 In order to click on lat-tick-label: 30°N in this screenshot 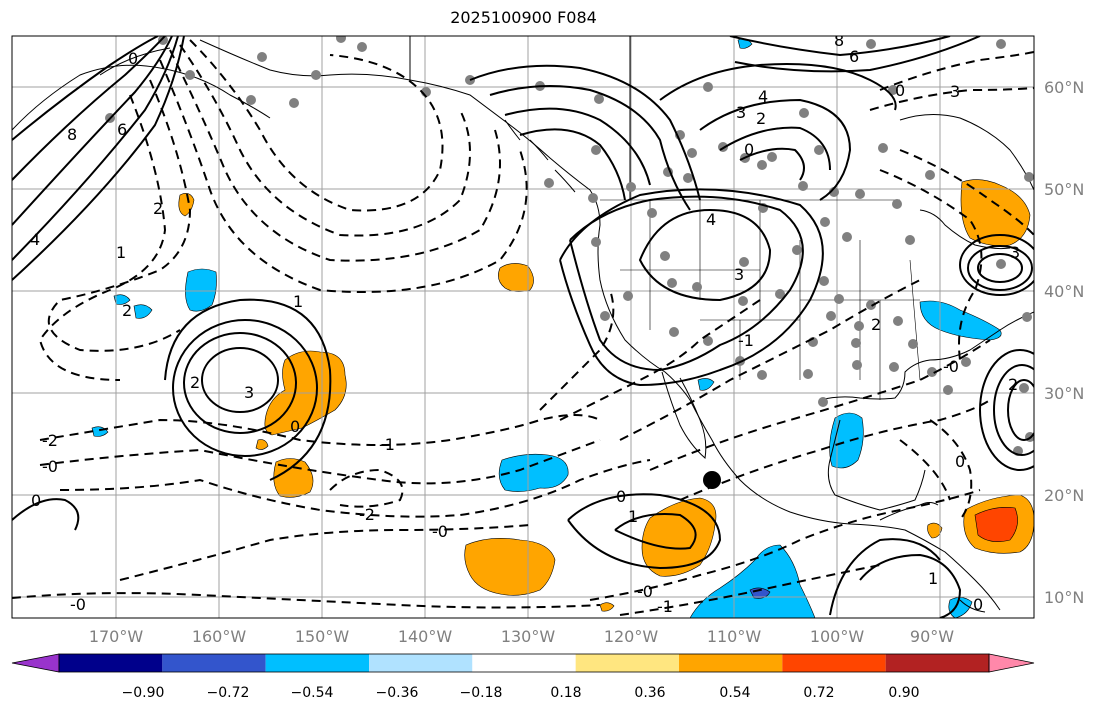, I will do `click(1064, 393)`.